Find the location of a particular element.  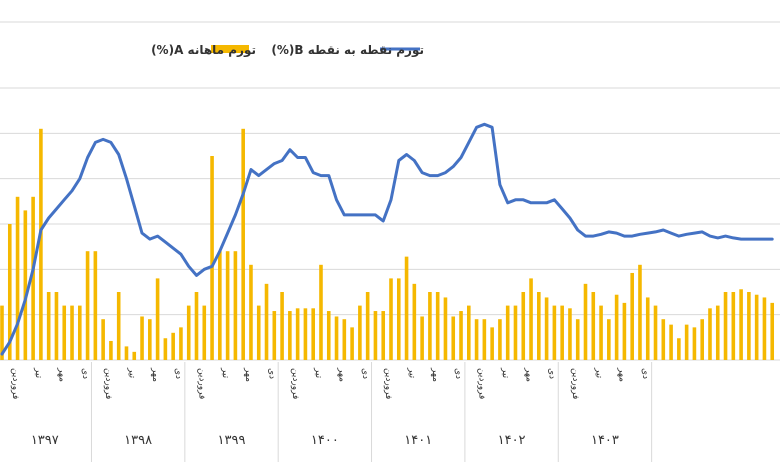

legend-label-monthly: تورم ماهانه A(%) is located at coordinates (203, 50).